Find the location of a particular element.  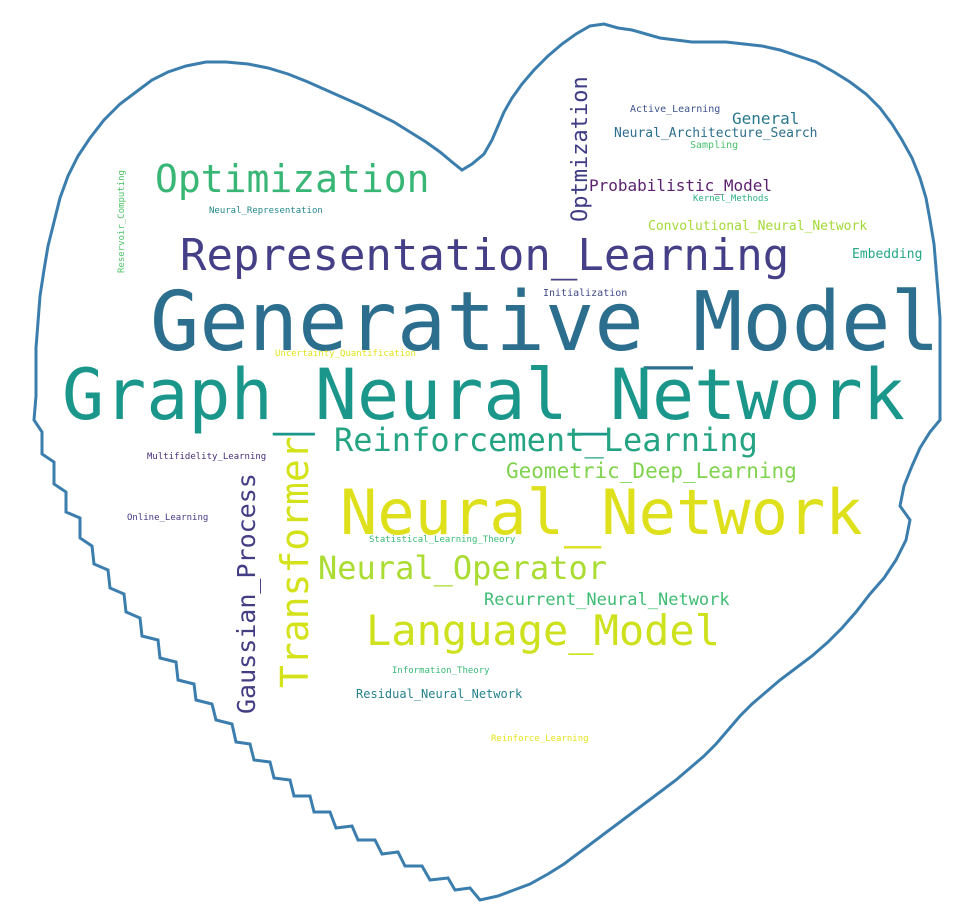

word-residual-neural-network: Residual_Neural_Network is located at coordinates (439, 694).